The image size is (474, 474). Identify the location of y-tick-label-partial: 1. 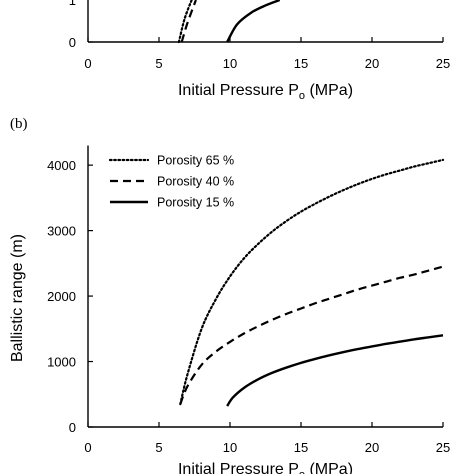
(72, 4).